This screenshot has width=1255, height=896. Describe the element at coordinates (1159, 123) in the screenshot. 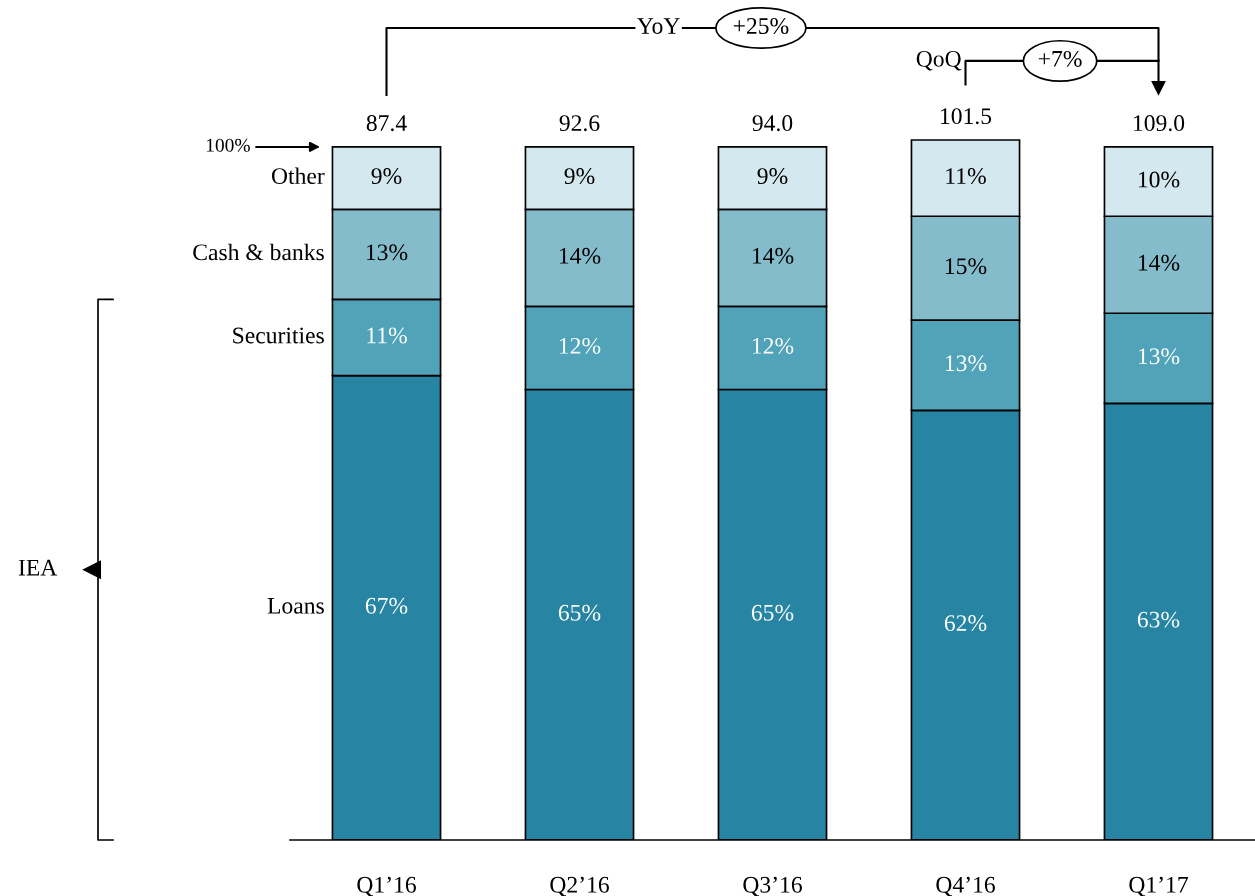

I see `text: 109.0` at that location.